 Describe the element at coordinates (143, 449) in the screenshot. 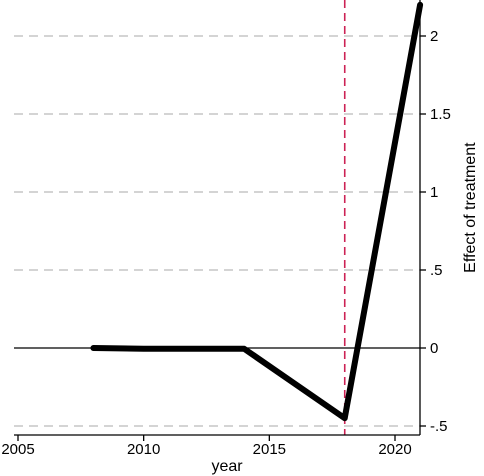

I see `x-tick-label: 2010` at that location.